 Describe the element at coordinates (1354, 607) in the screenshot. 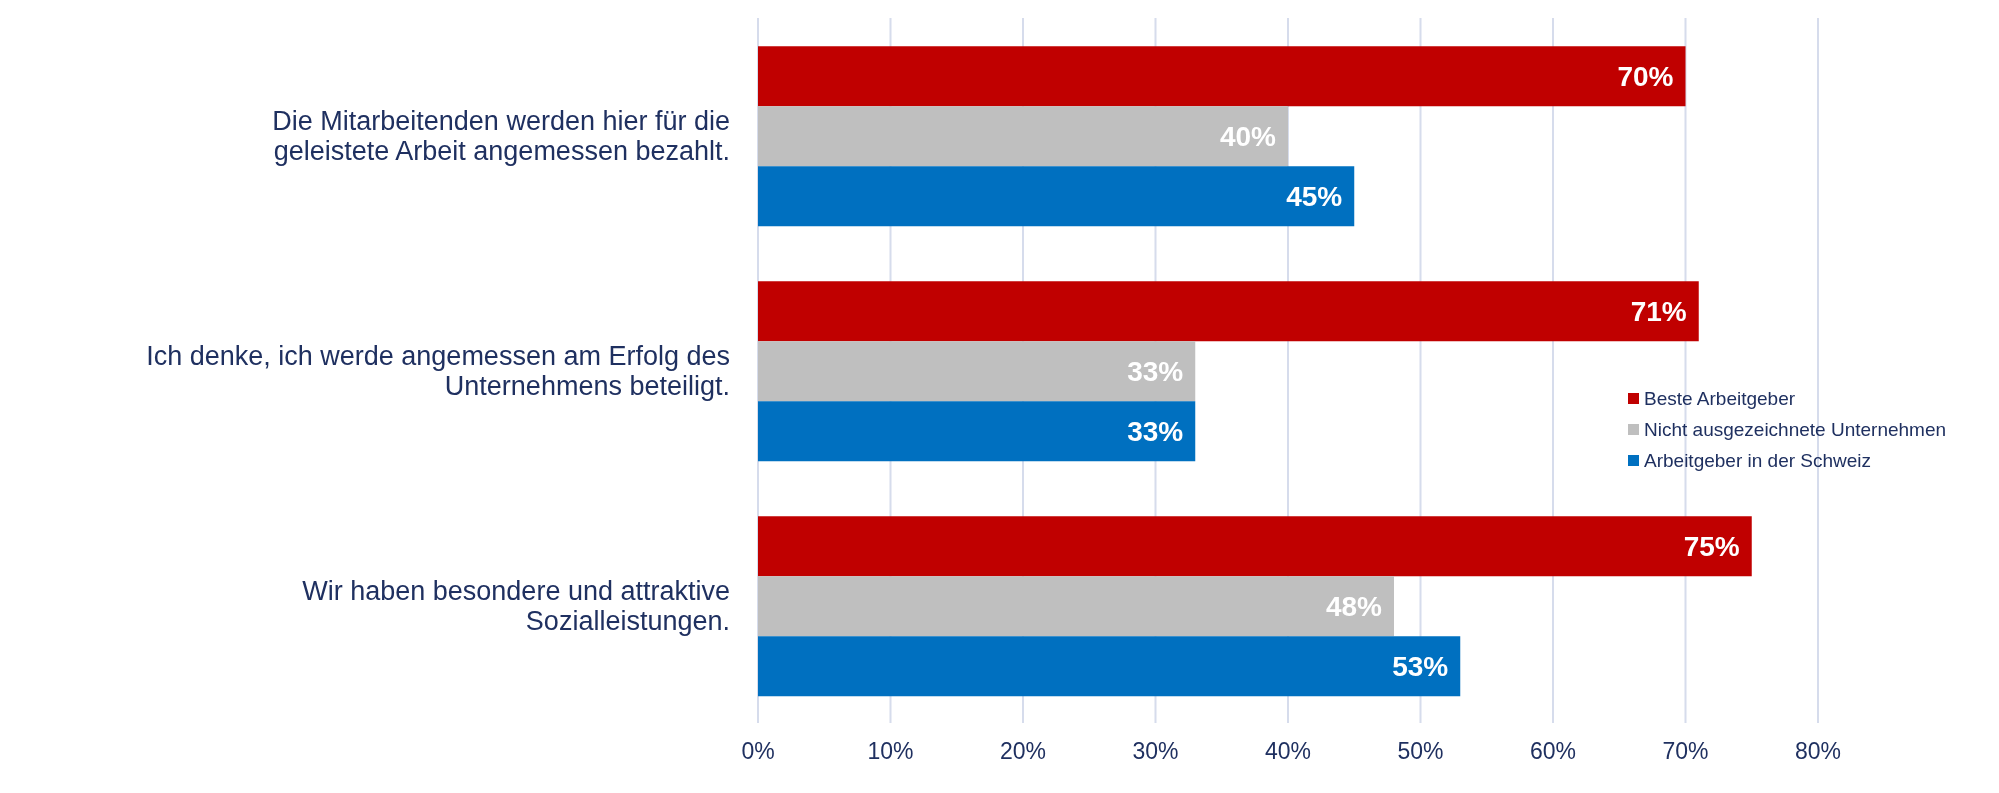

I see `data-label: 48%` at that location.